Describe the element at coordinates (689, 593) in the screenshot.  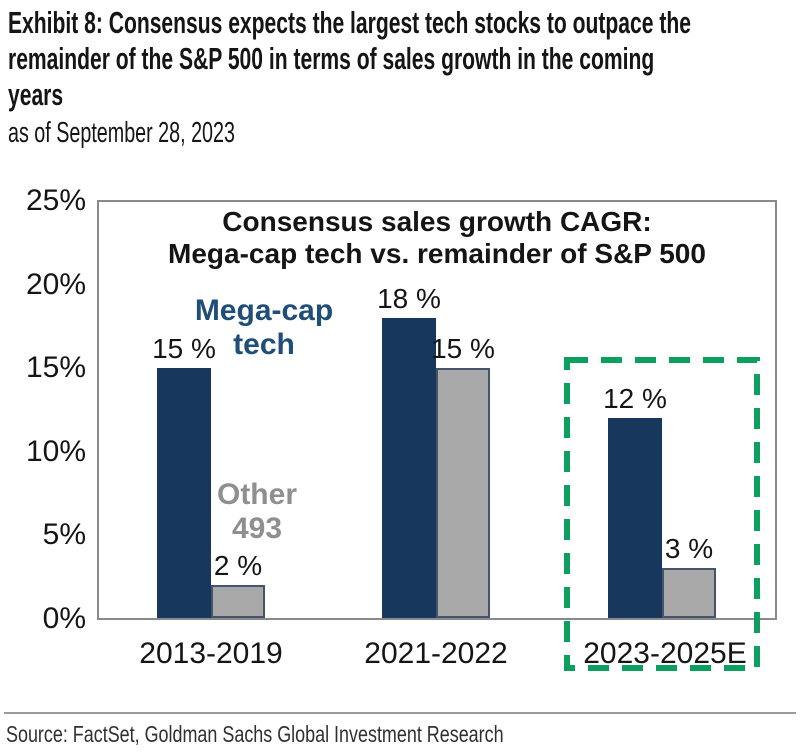
I see `bar-other-493-2023-2025E` at that location.